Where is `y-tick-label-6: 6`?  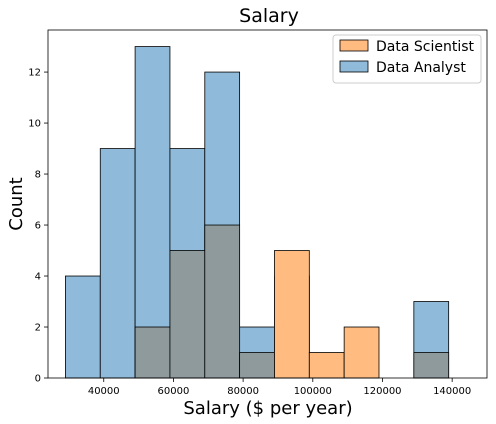
y-tick-label-6: 6 is located at coordinates (38, 226).